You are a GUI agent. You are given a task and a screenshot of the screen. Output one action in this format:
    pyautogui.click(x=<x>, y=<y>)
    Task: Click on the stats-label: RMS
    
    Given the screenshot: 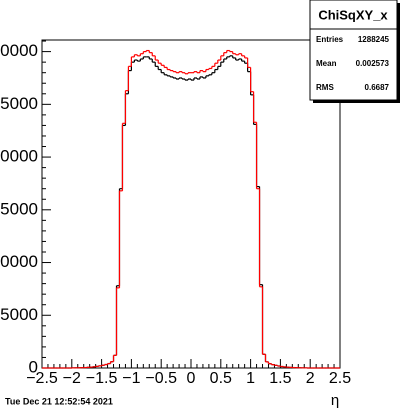 What is the action you would take?
    pyautogui.click(x=325, y=87)
    